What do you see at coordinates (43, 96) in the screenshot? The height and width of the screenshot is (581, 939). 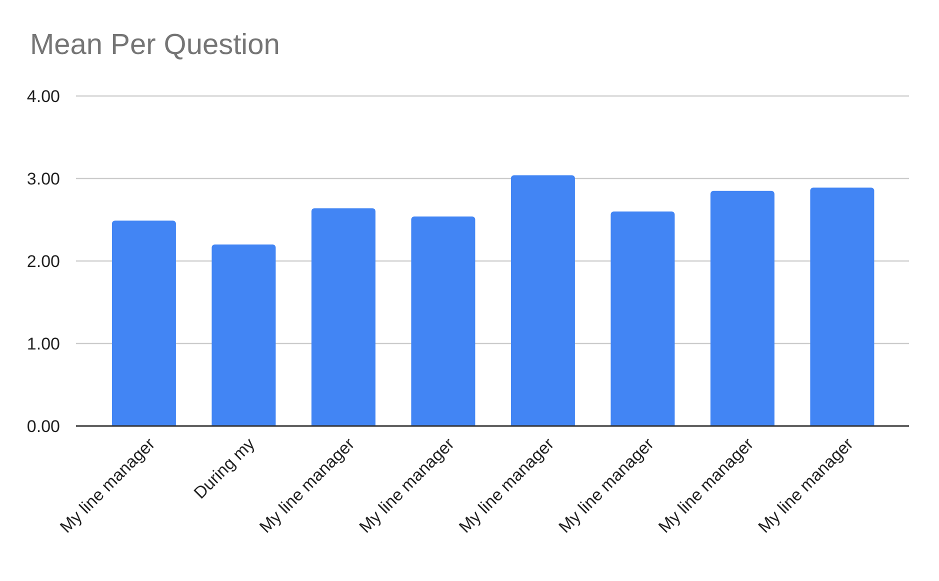 I see `y-tick-label: 4.00` at bounding box center [43, 96].